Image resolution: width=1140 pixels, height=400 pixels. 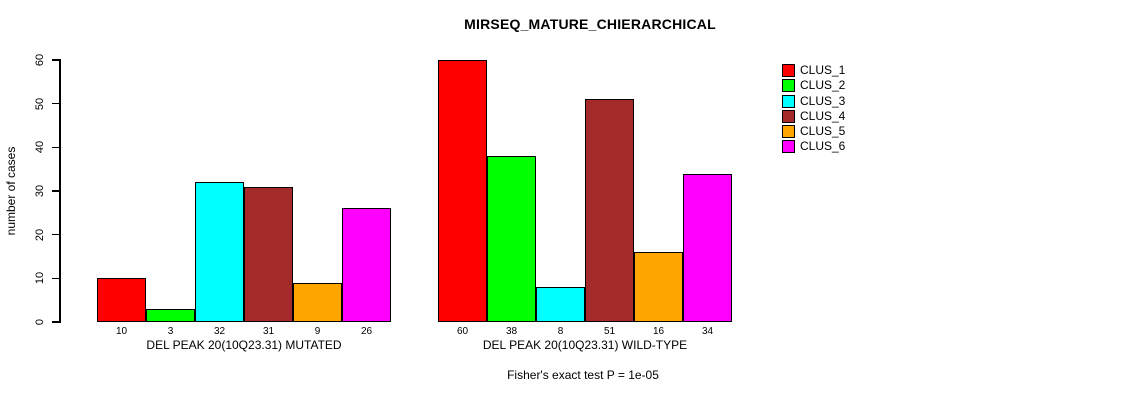 I want to click on bar-value-label: 3, so click(x=170, y=331).